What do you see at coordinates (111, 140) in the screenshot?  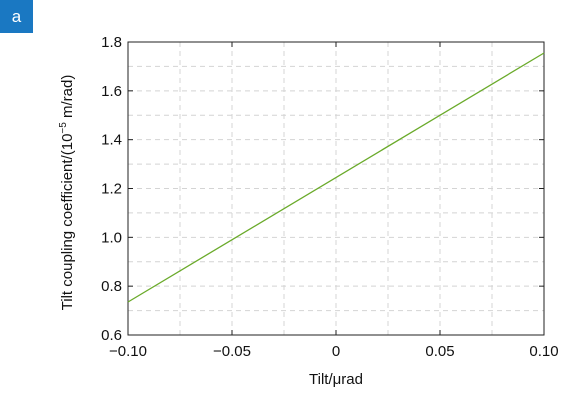 I see `y-tick-label: 1.4` at bounding box center [111, 140].